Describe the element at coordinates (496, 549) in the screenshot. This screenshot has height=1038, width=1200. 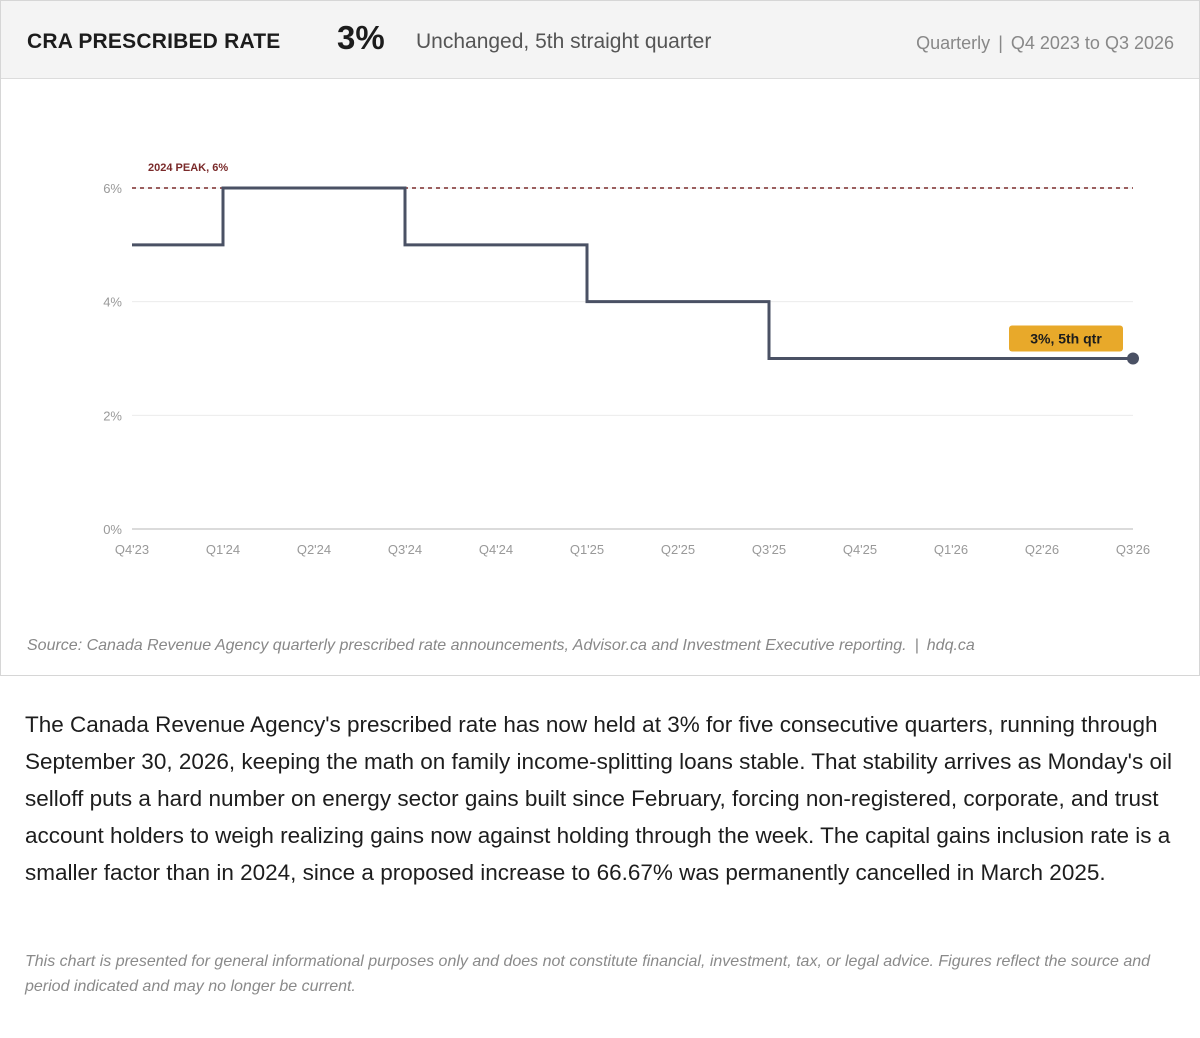
I see `x-tick-label: Q4'24` at that location.